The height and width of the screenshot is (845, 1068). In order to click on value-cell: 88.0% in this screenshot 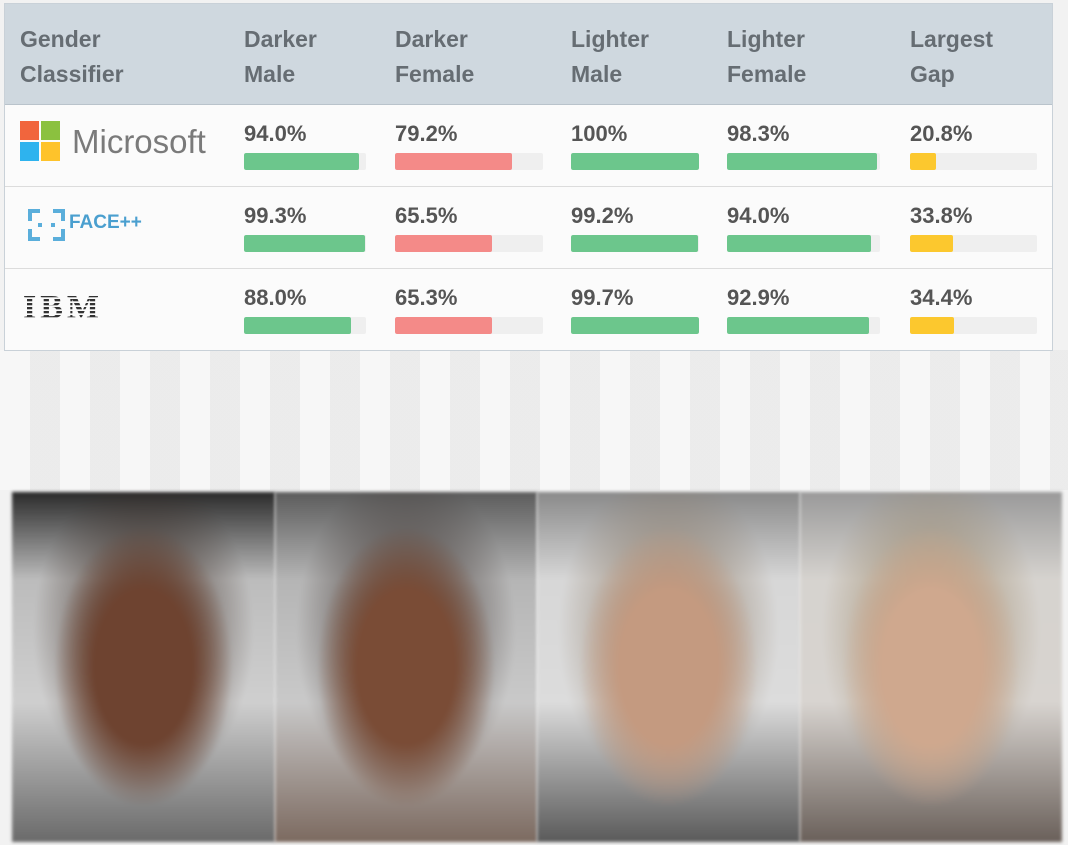, I will do `click(305, 309)`.